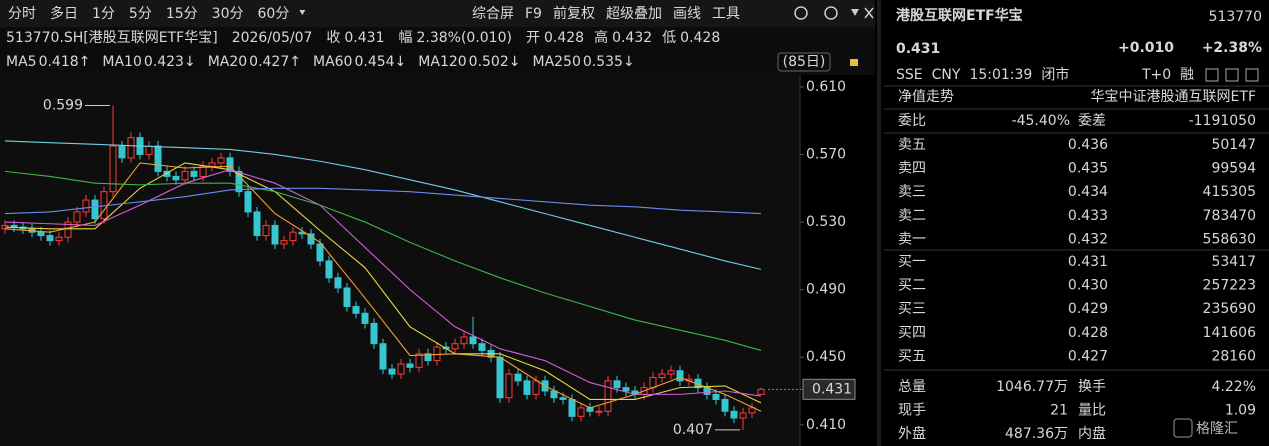  What do you see at coordinates (493, 14) in the screenshot?
I see `tool-button: 综合屏` at bounding box center [493, 14].